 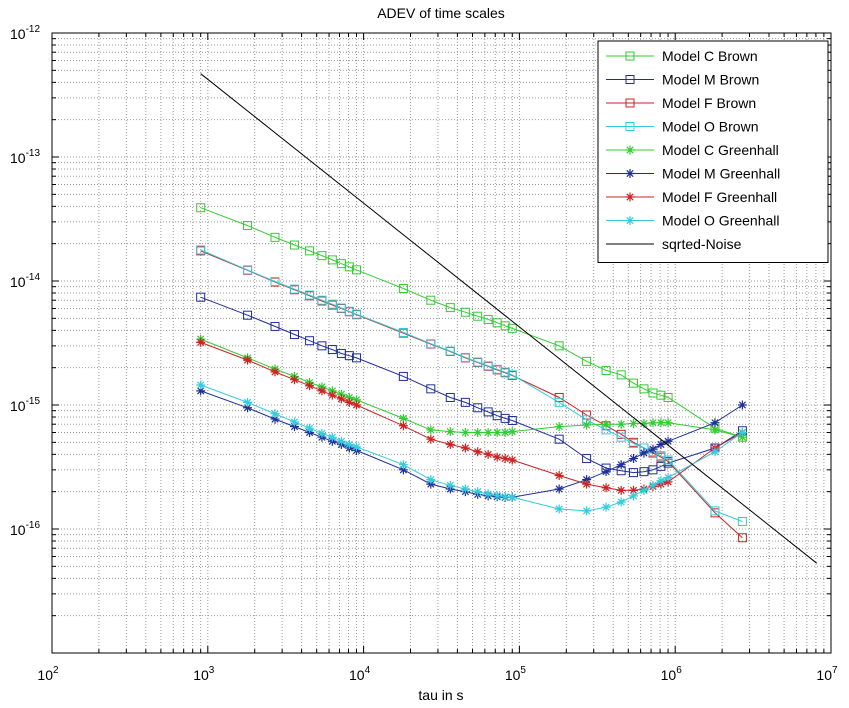 I want to click on legend-label: Model C Greenhall, so click(x=720, y=150).